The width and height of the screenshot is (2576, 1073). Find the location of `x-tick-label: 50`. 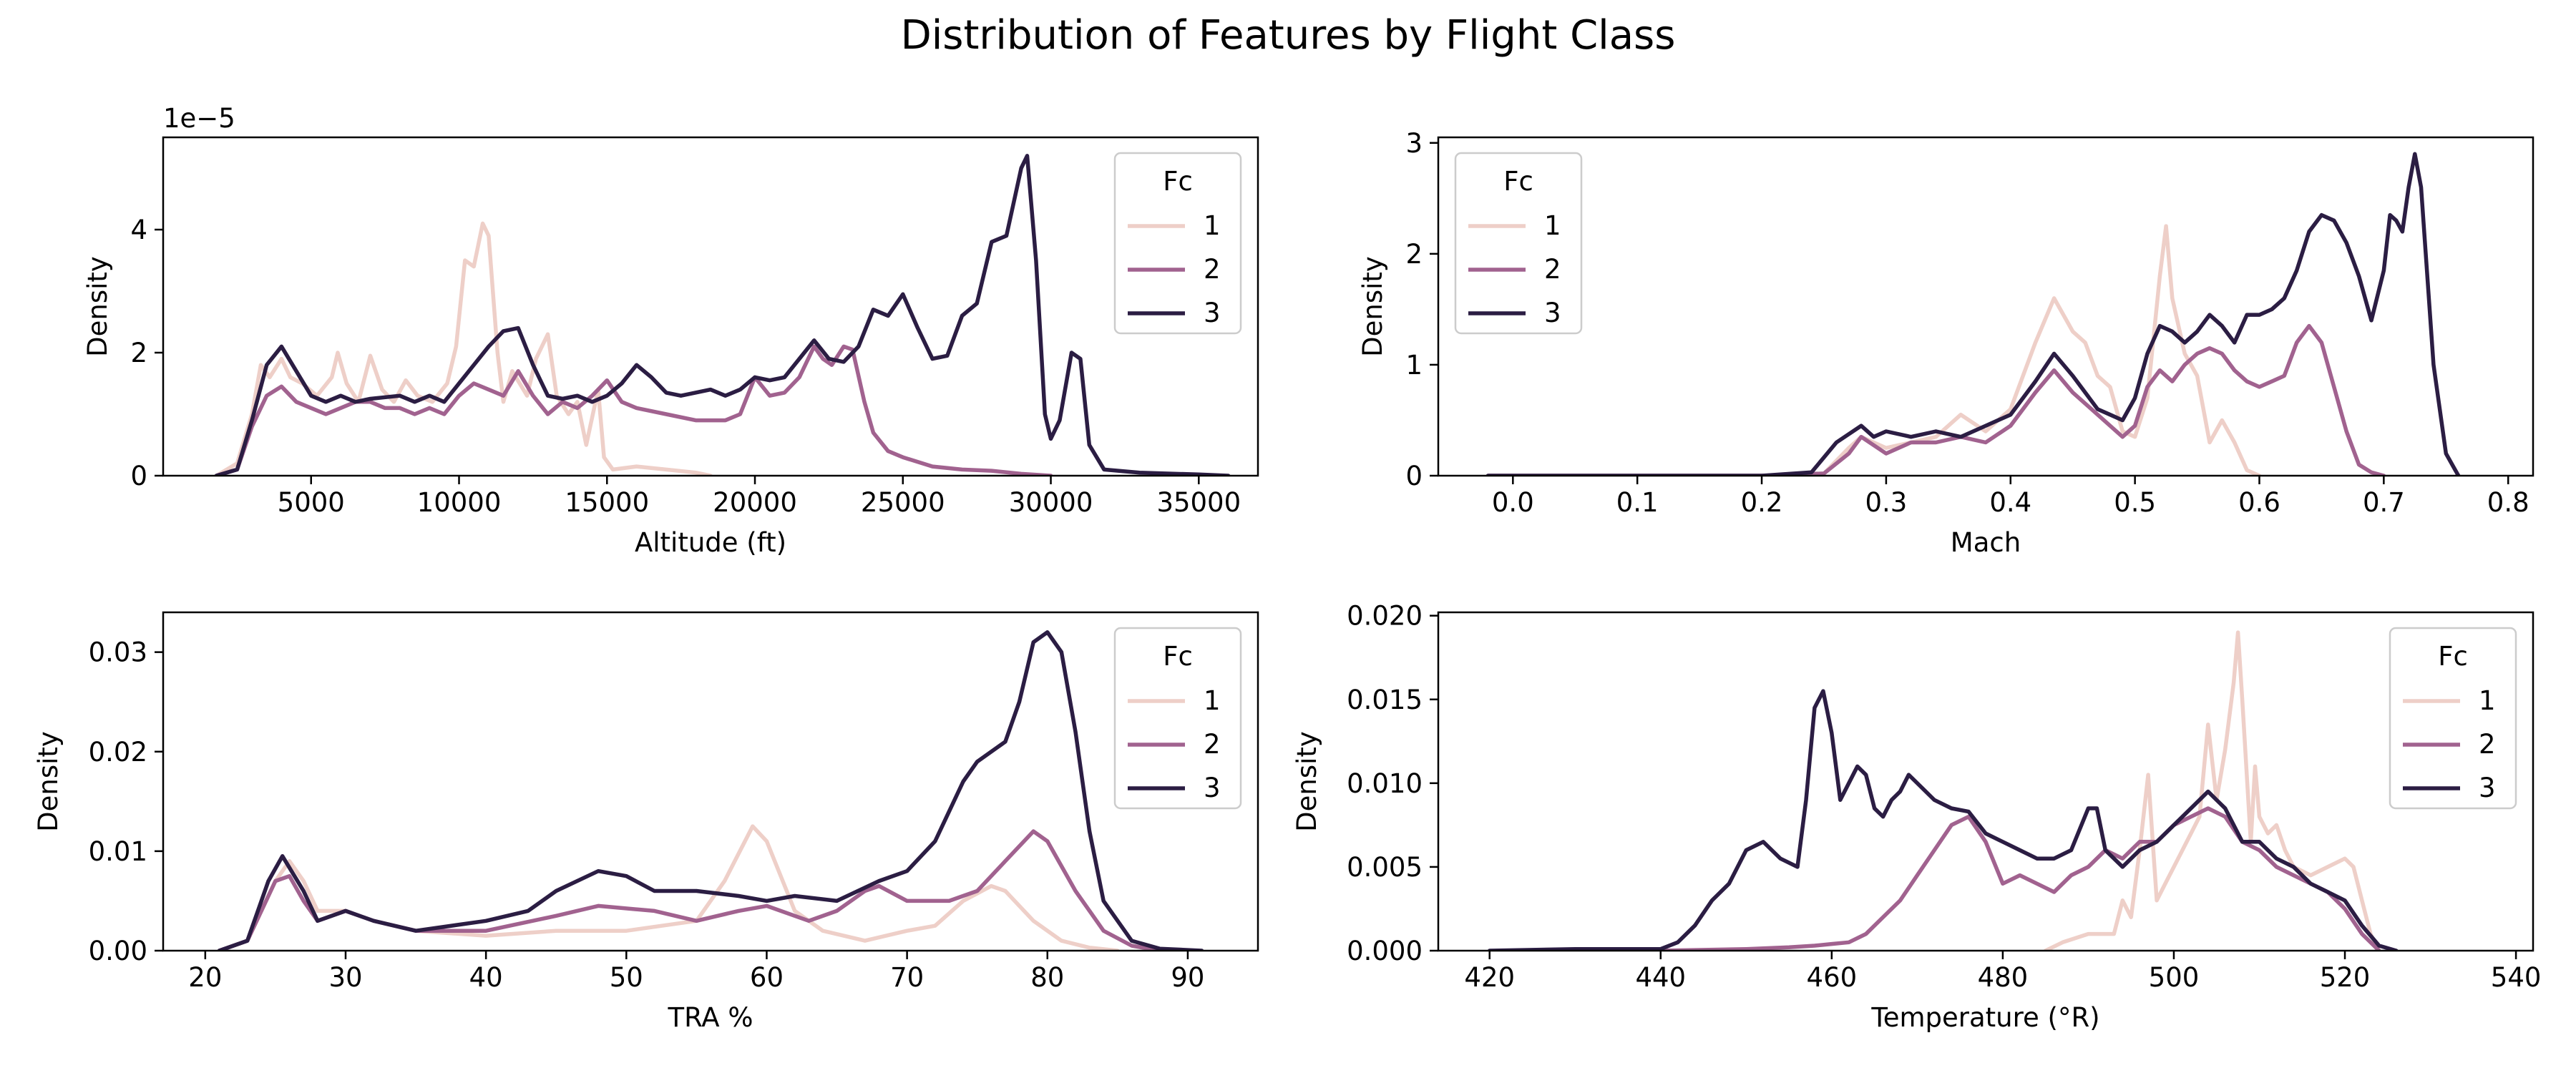

x-tick-label: 50 is located at coordinates (626, 977).